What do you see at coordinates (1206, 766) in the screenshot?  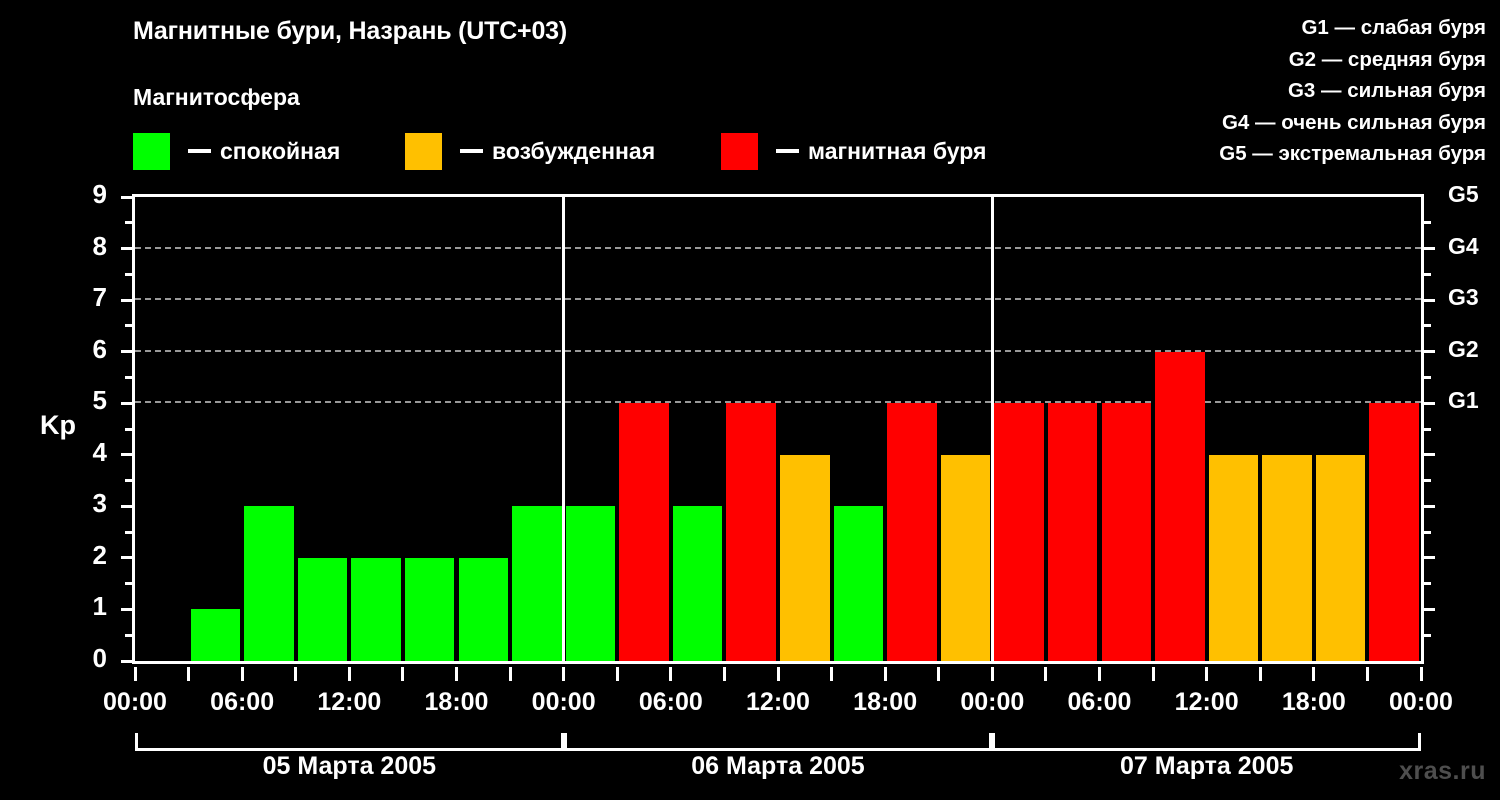 I see `day-label-3: 07 Марта 2005` at bounding box center [1206, 766].